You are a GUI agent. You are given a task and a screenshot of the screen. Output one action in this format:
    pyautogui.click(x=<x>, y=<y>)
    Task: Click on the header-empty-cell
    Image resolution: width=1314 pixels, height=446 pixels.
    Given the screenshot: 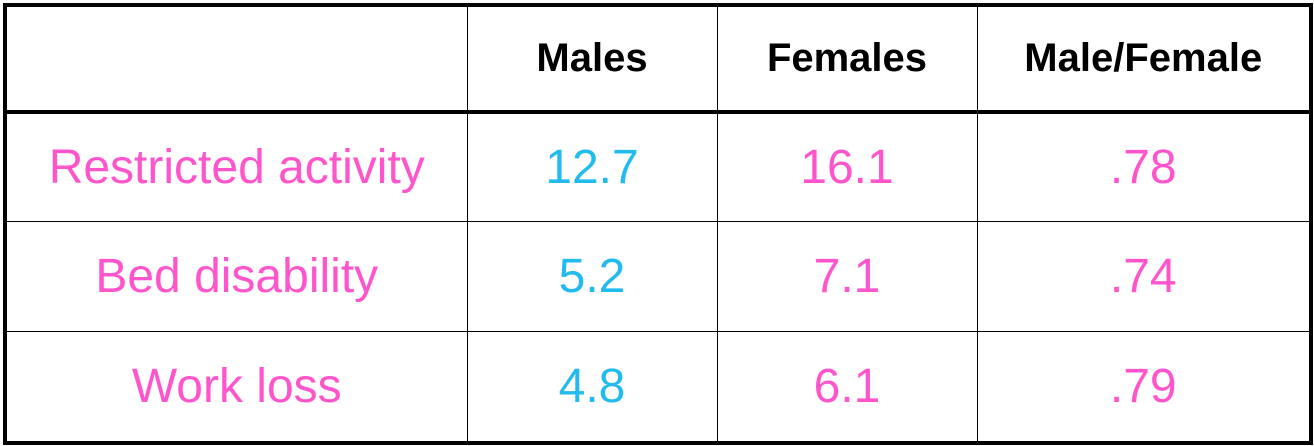 What is the action you would take?
    pyautogui.click(x=237, y=60)
    